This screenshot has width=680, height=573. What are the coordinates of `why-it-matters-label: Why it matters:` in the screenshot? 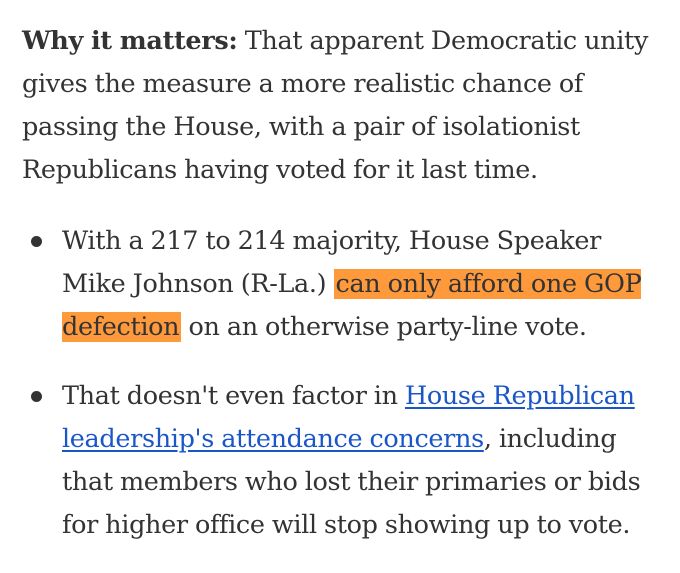 It's located at (130, 41).